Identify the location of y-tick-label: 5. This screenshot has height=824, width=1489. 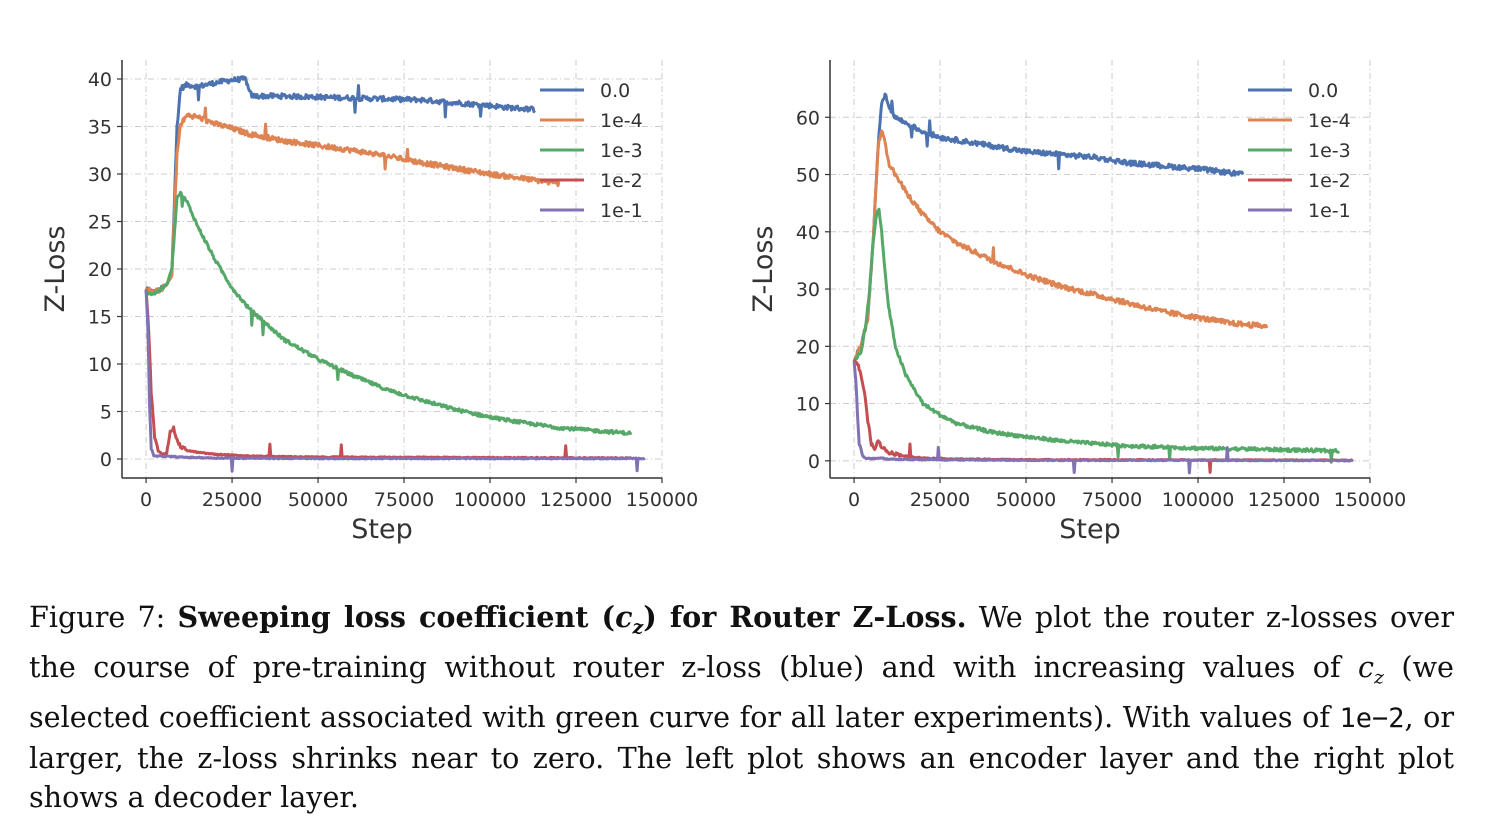
(106, 413).